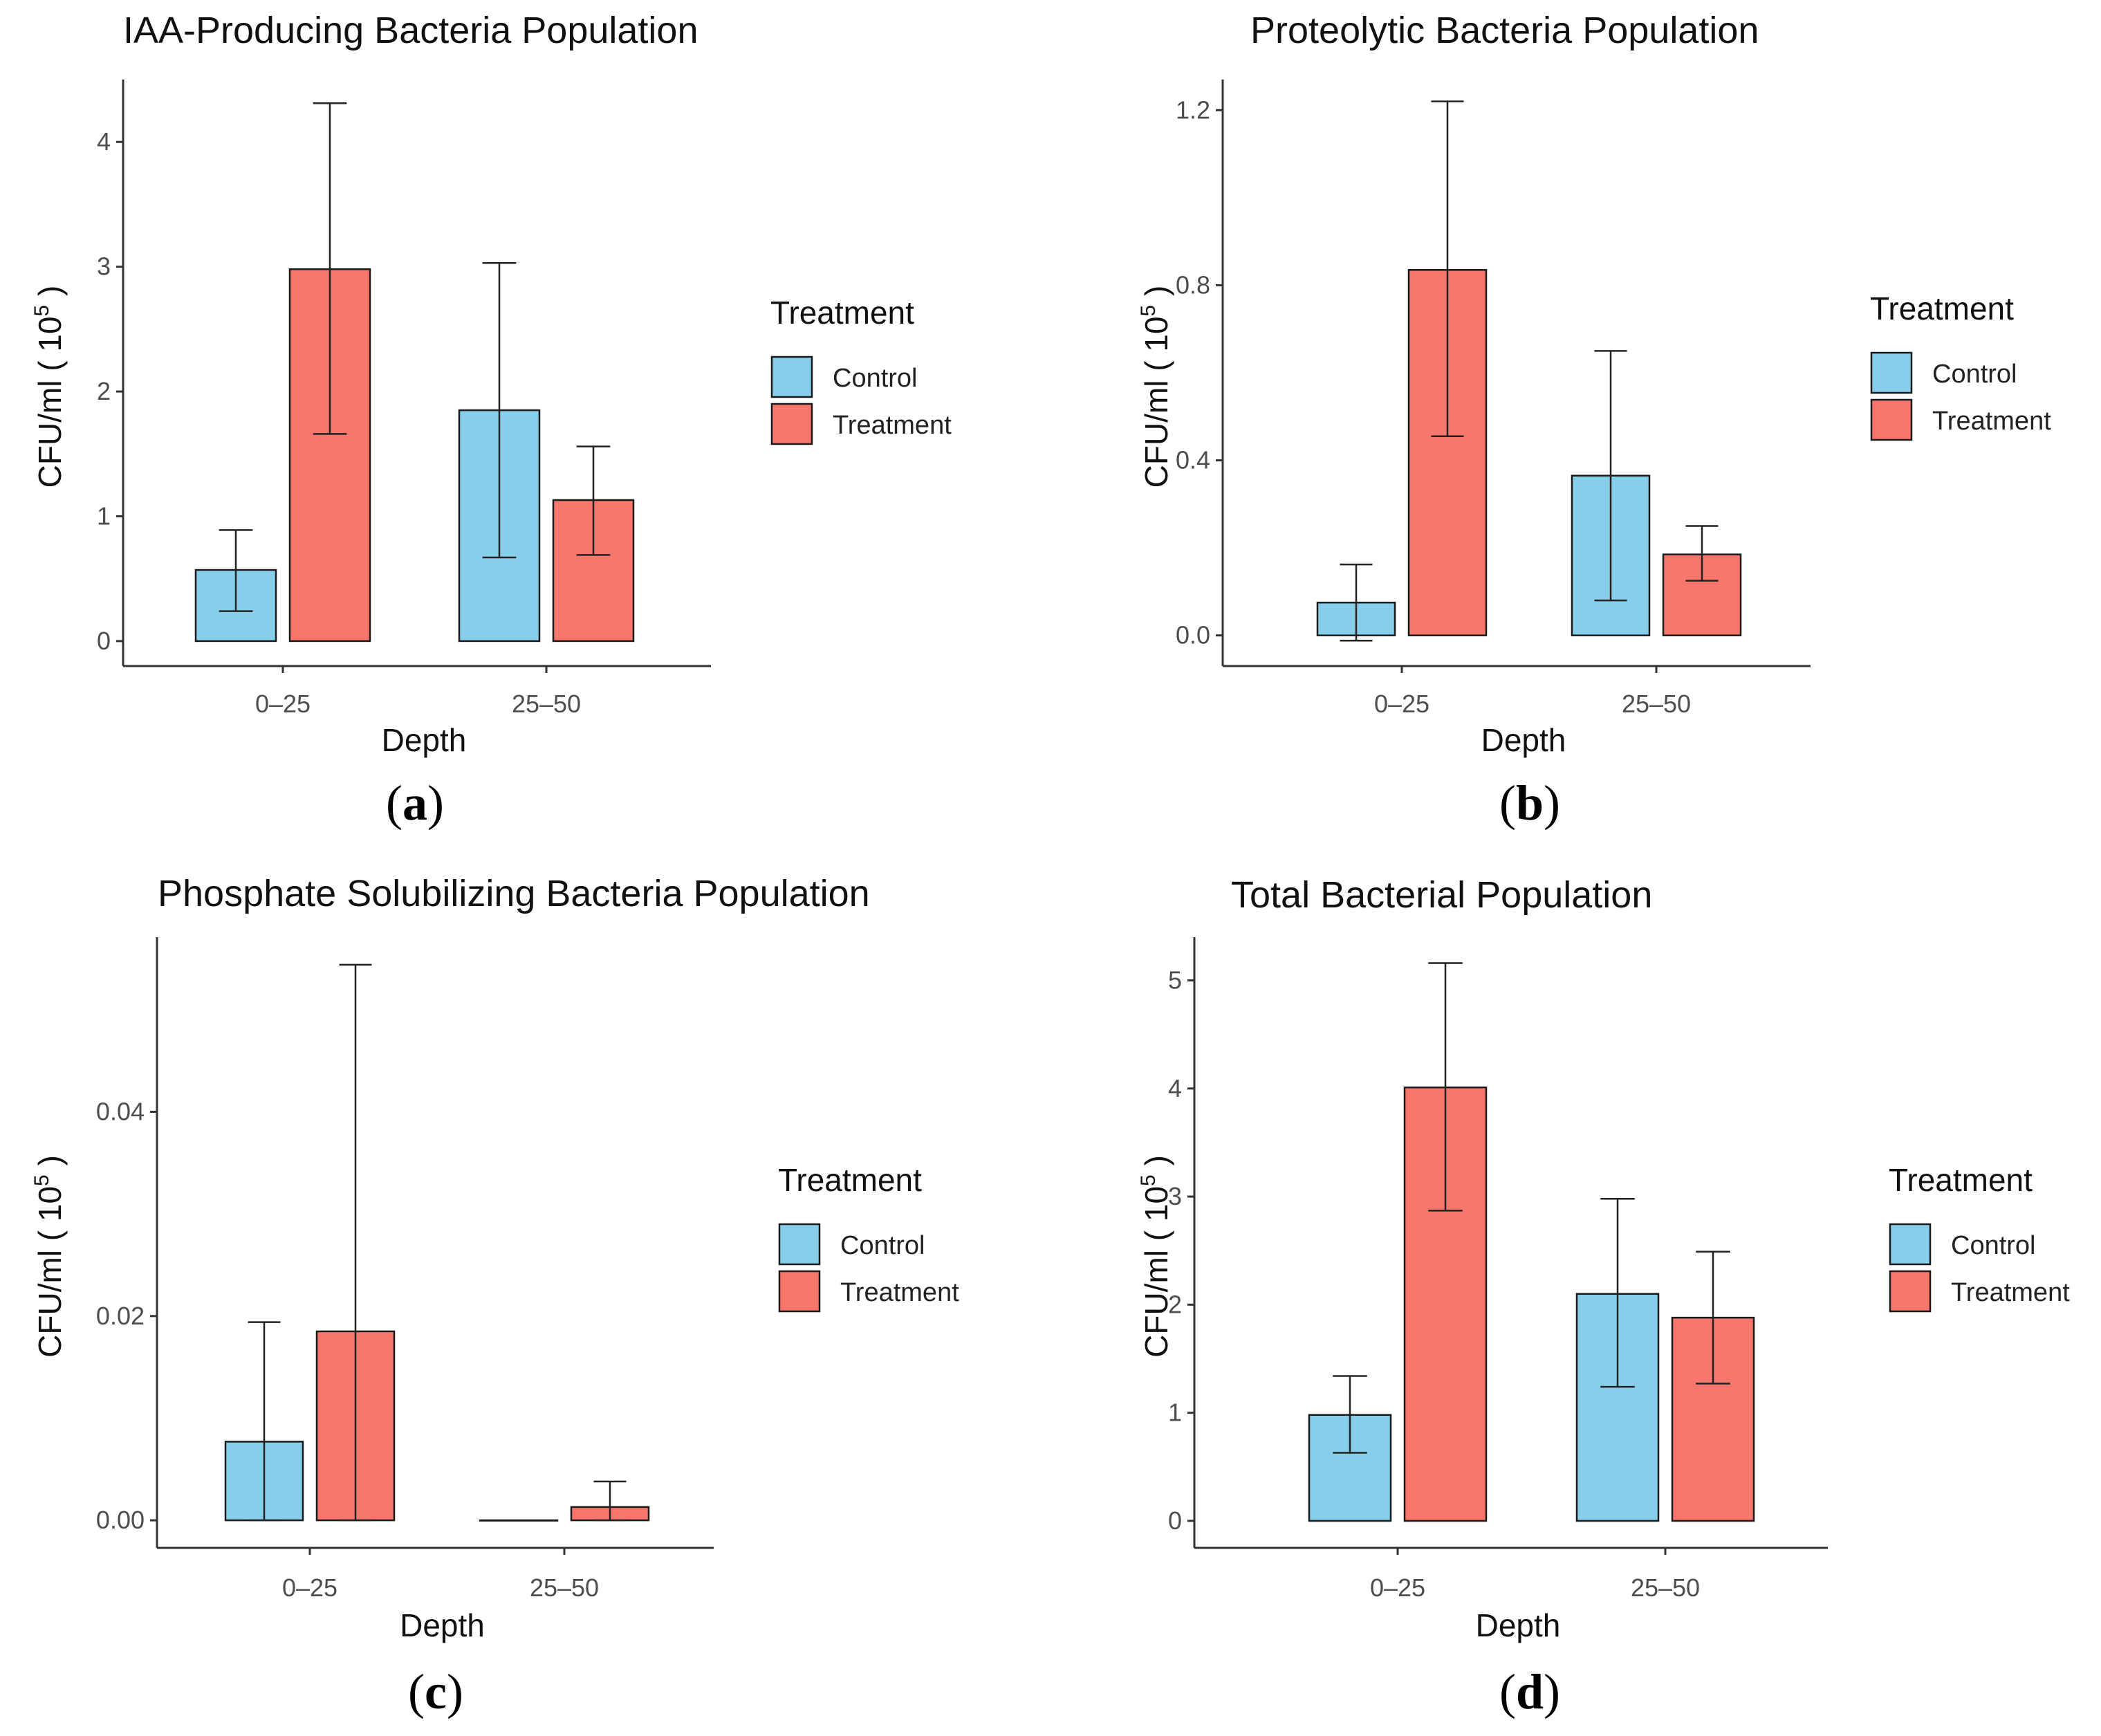 This screenshot has height=1736, width=2101. Describe the element at coordinates (410, 30) in the screenshot. I see `chart-title: IAA-Producing Bacteria Population` at that location.